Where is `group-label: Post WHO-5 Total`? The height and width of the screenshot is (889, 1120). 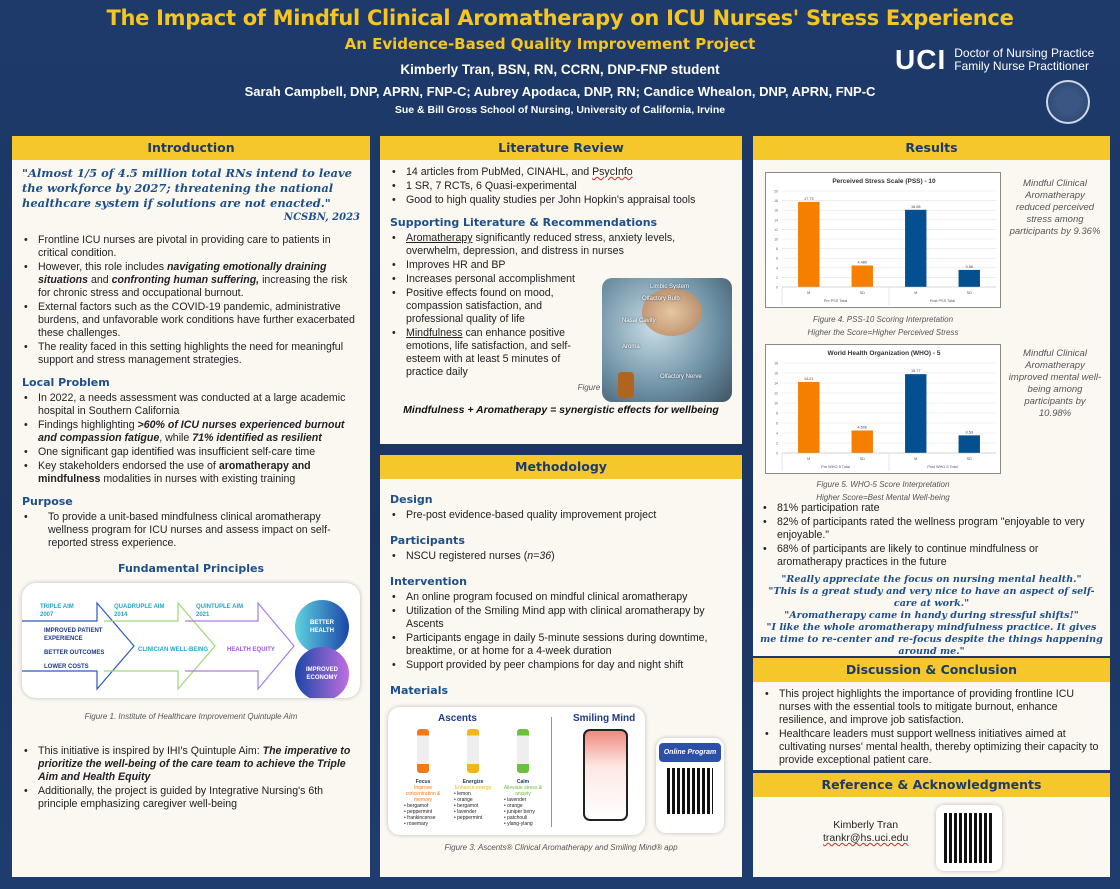
group-label: Post WHO-5 Total is located at coordinates (942, 467).